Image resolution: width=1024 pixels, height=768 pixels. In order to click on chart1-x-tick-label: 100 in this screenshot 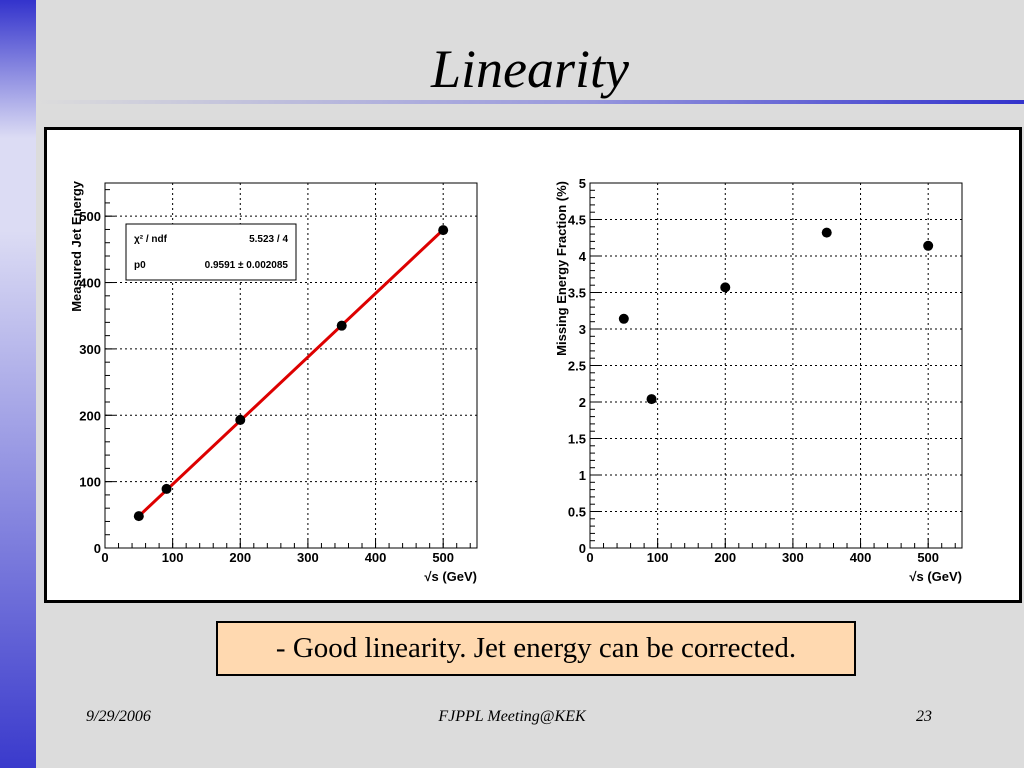, I will do `click(173, 557)`.